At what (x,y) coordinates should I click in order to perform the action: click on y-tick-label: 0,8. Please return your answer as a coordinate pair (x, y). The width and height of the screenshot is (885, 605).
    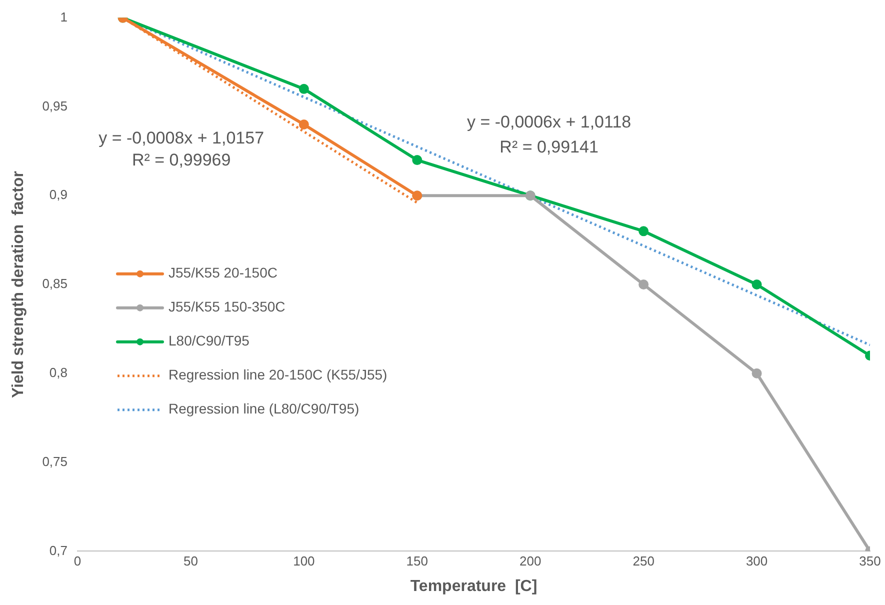
    Looking at the image, I should click on (58, 372).